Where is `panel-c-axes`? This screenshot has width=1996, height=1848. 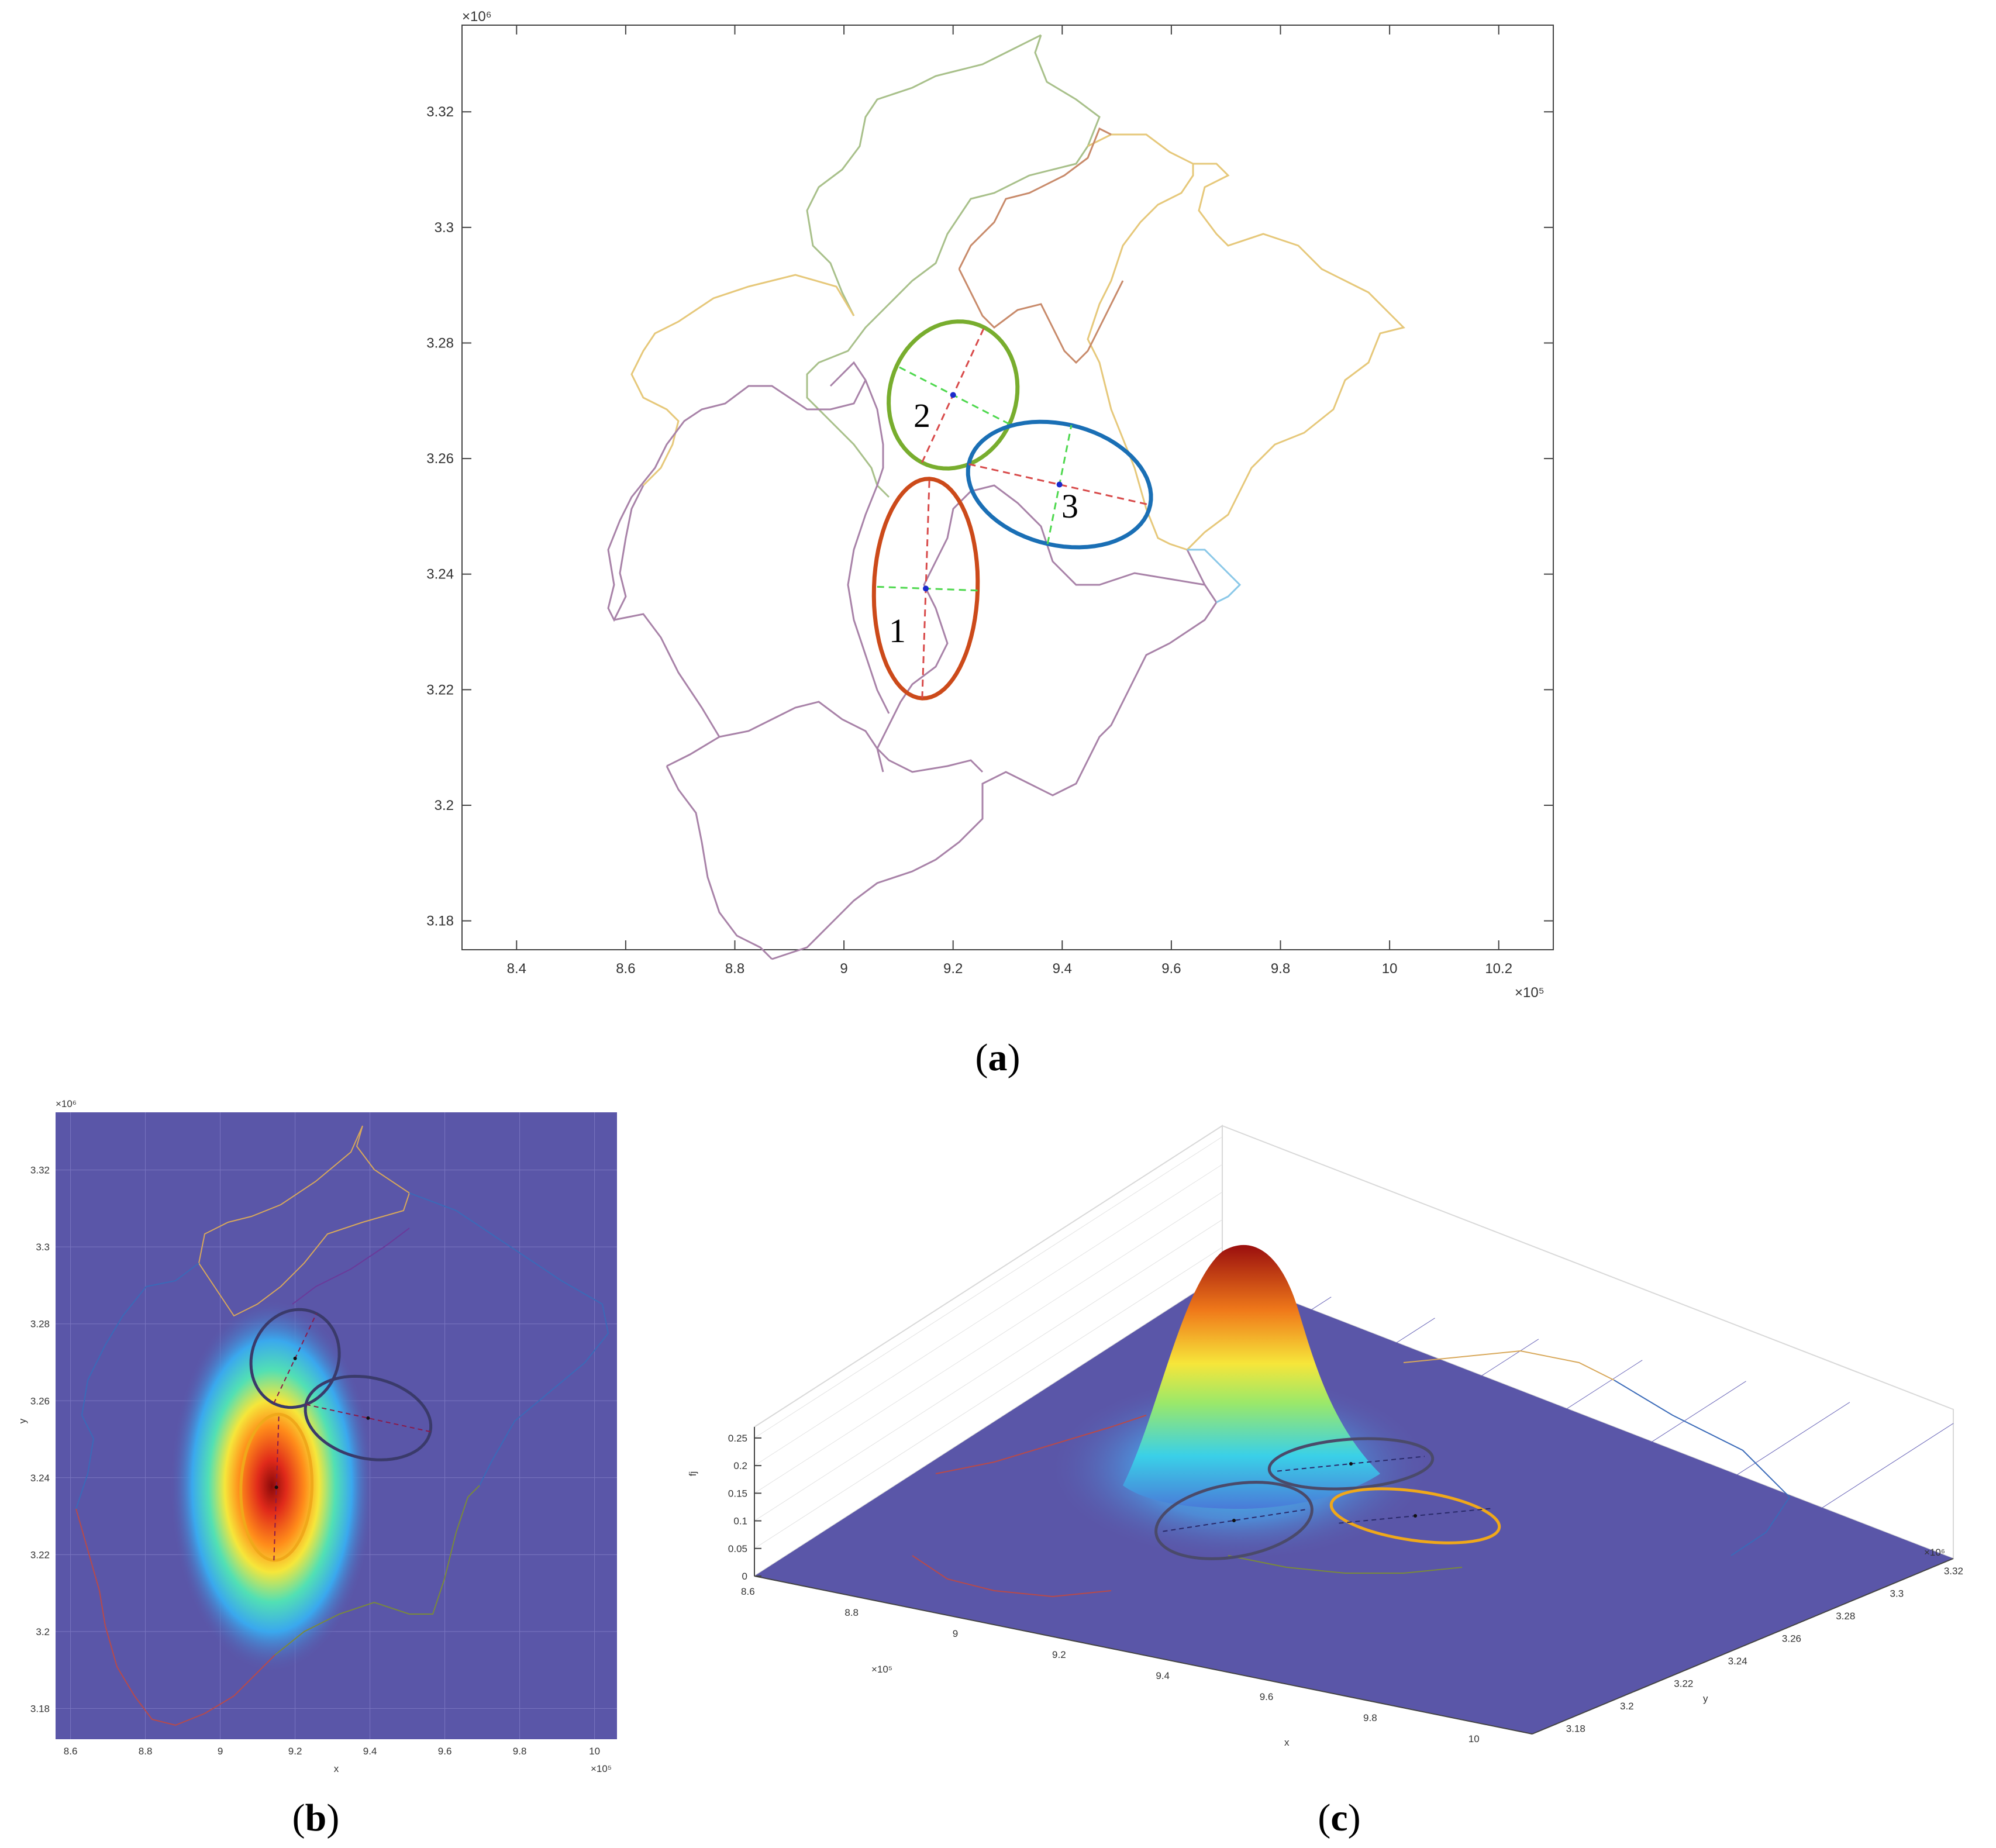 panel-c-axes is located at coordinates (1354, 1581).